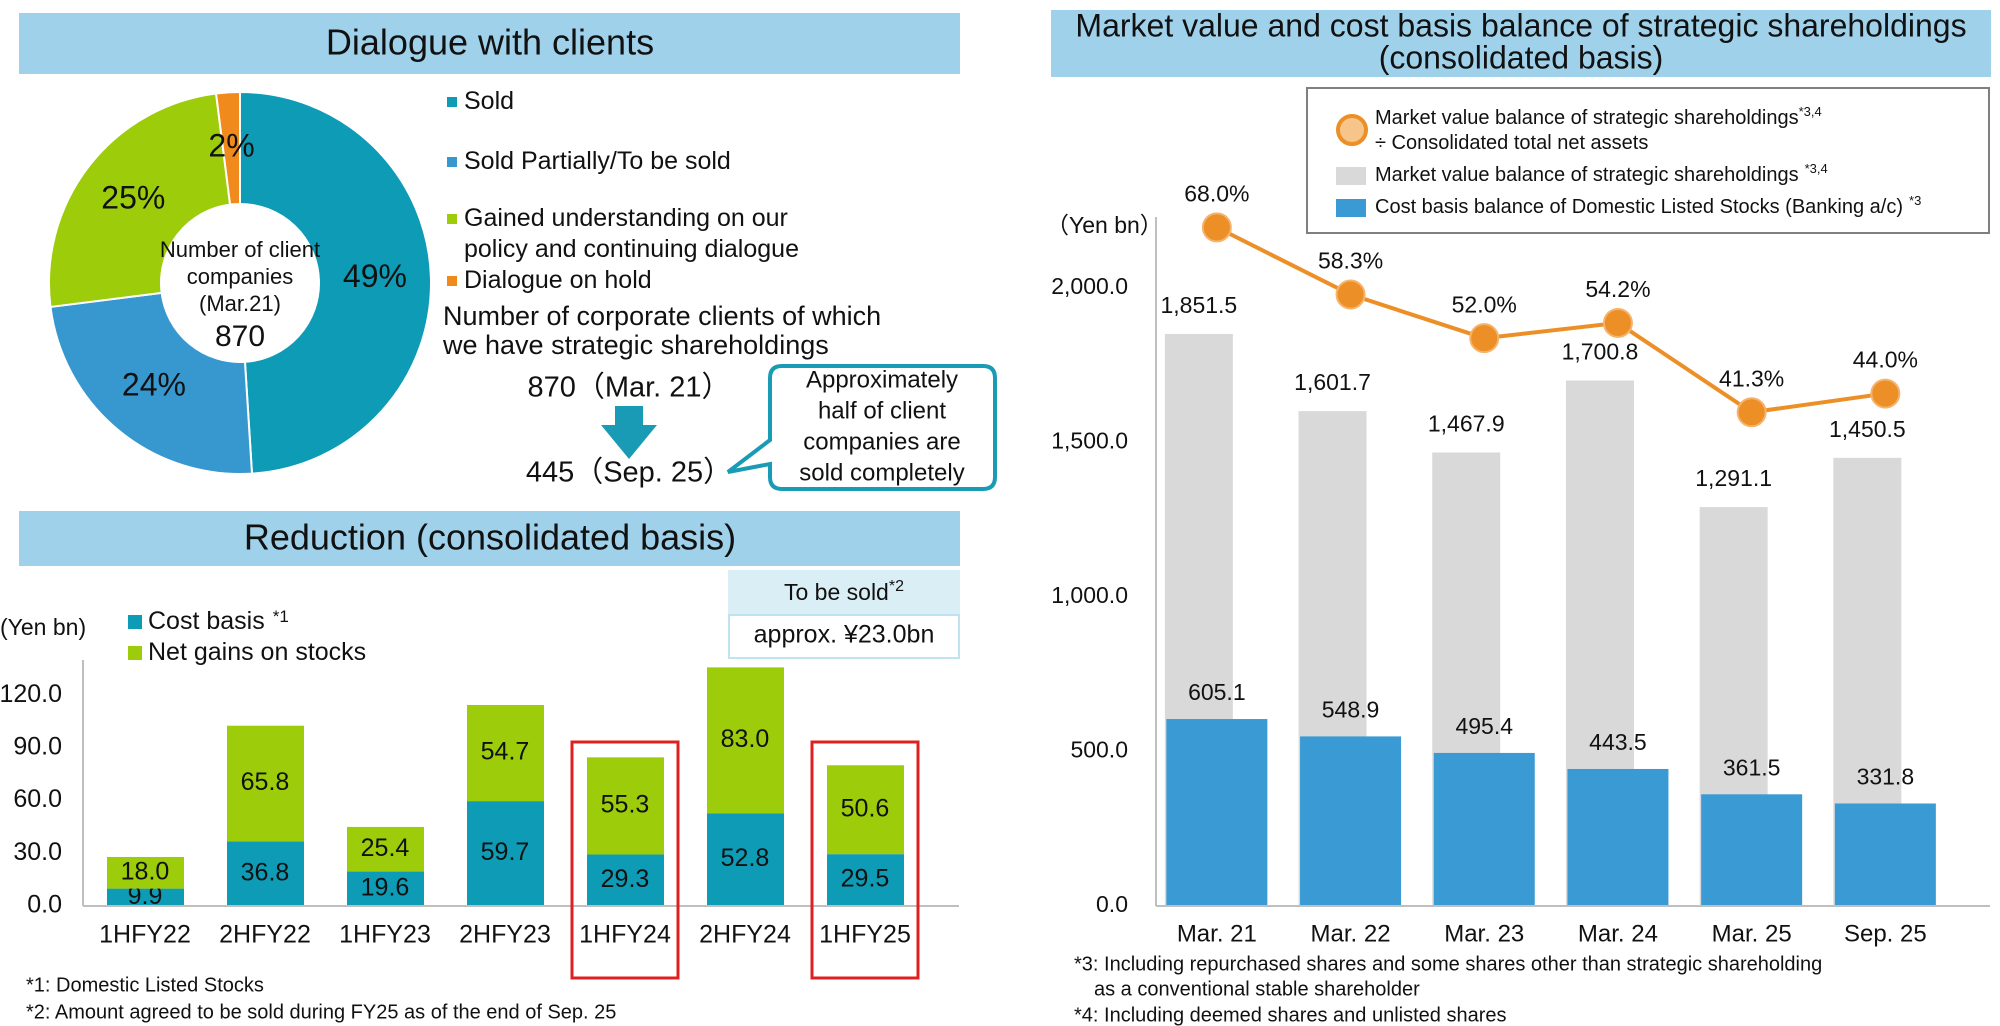 The width and height of the screenshot is (2000, 1026). I want to click on chart-title: Dialogue with clients, so click(490, 42).